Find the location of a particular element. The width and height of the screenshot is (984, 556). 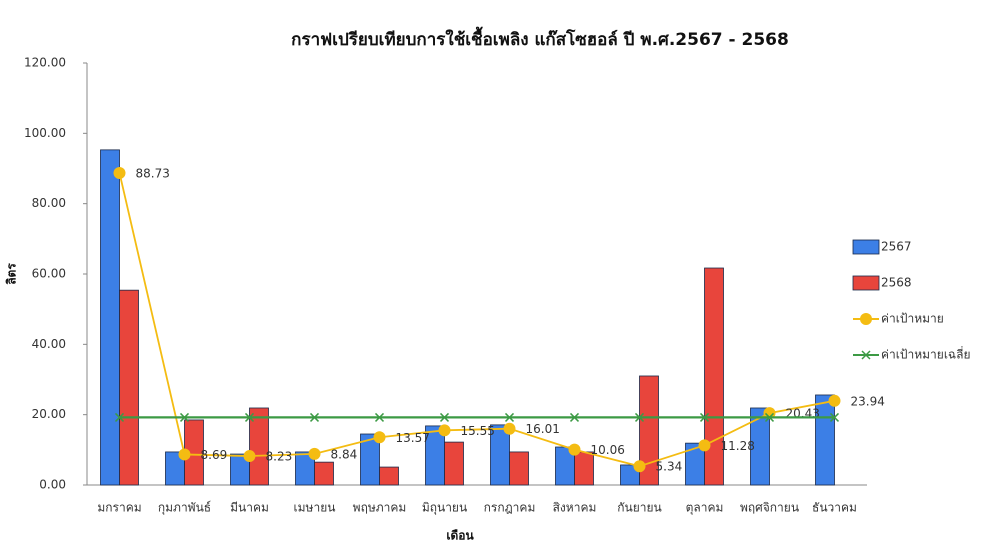

x-tick-label: กรกฎาคม is located at coordinates (510, 508).